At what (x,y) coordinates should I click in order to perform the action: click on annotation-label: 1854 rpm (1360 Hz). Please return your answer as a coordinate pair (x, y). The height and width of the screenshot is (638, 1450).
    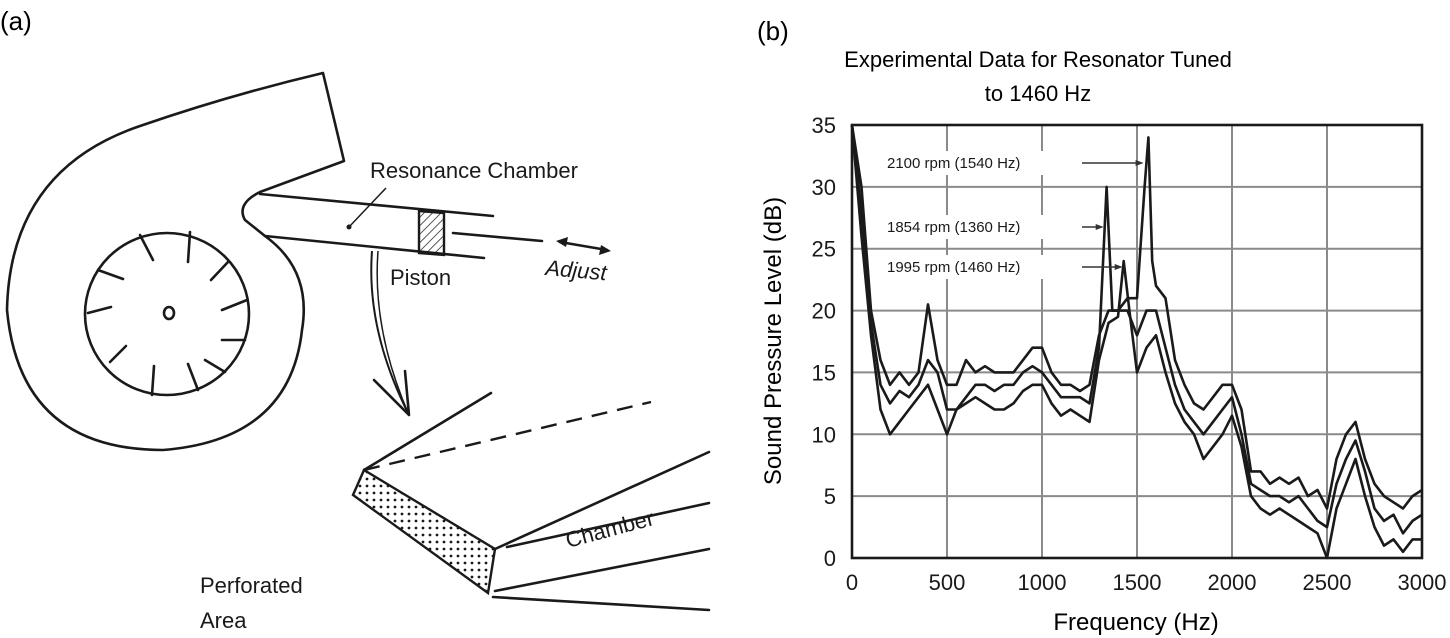
    Looking at the image, I should click on (953, 227).